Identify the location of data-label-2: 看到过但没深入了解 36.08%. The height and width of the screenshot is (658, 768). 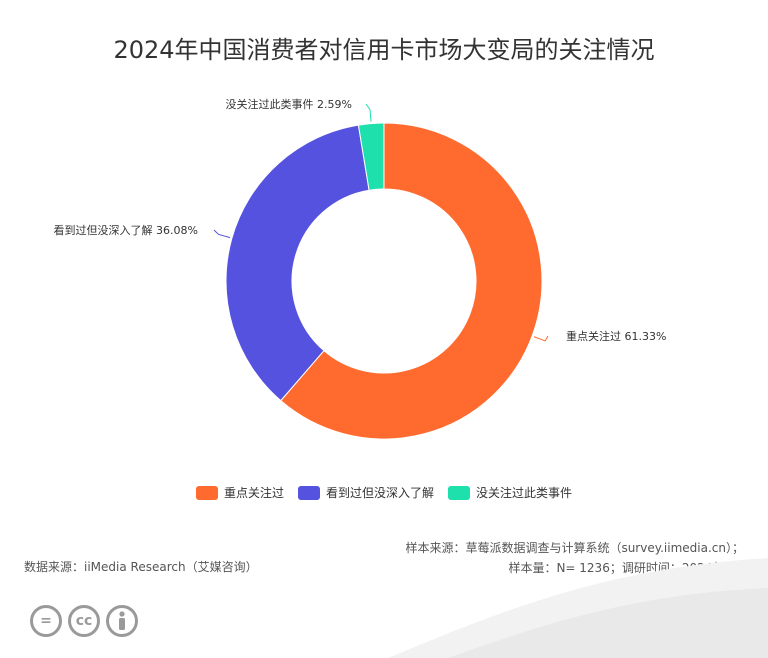
(126, 230).